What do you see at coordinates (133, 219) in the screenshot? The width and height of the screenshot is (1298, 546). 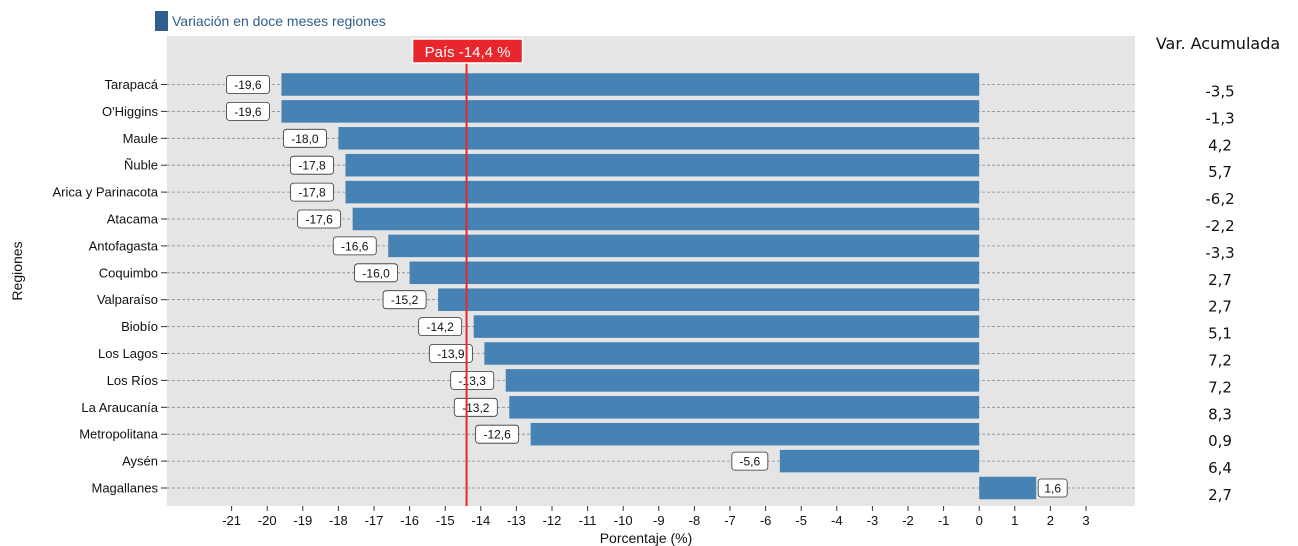 I see `category-label: Atacama` at bounding box center [133, 219].